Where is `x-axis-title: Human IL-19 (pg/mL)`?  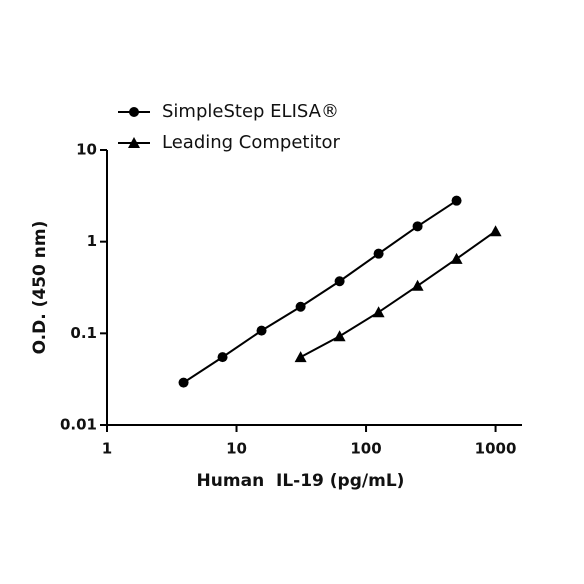 x-axis-title: Human IL-19 (pg/mL) is located at coordinates (301, 481).